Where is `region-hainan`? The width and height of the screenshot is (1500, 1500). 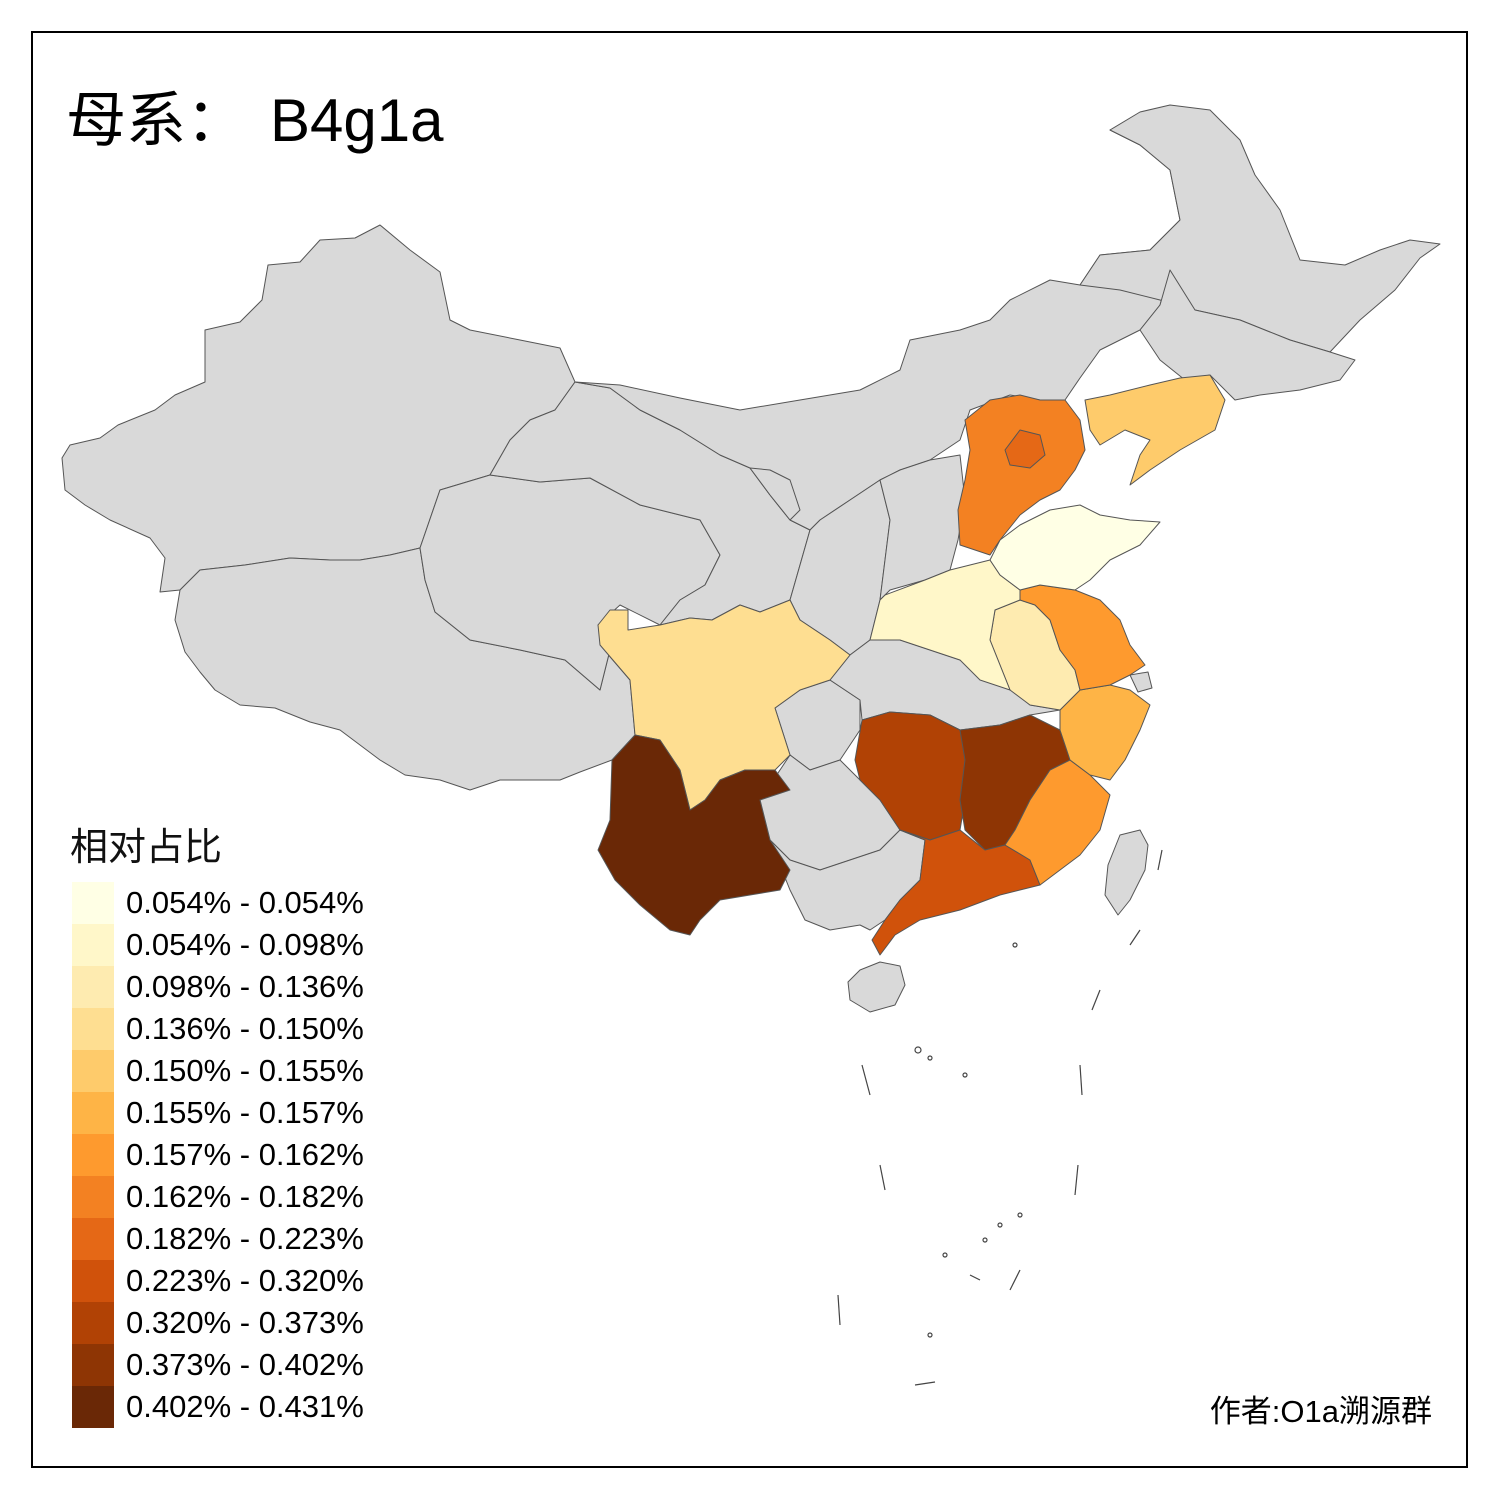
region-hainan is located at coordinates (876, 987).